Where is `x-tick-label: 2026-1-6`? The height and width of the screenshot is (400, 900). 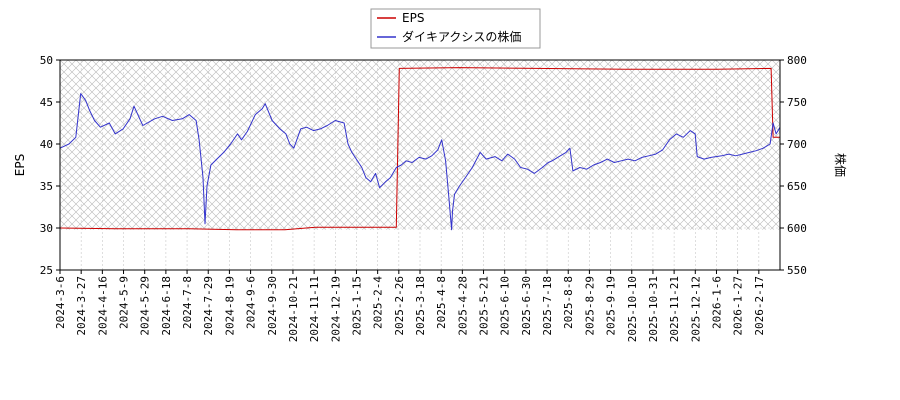 x-tick-label: 2026-1-6 is located at coordinates (716, 302).